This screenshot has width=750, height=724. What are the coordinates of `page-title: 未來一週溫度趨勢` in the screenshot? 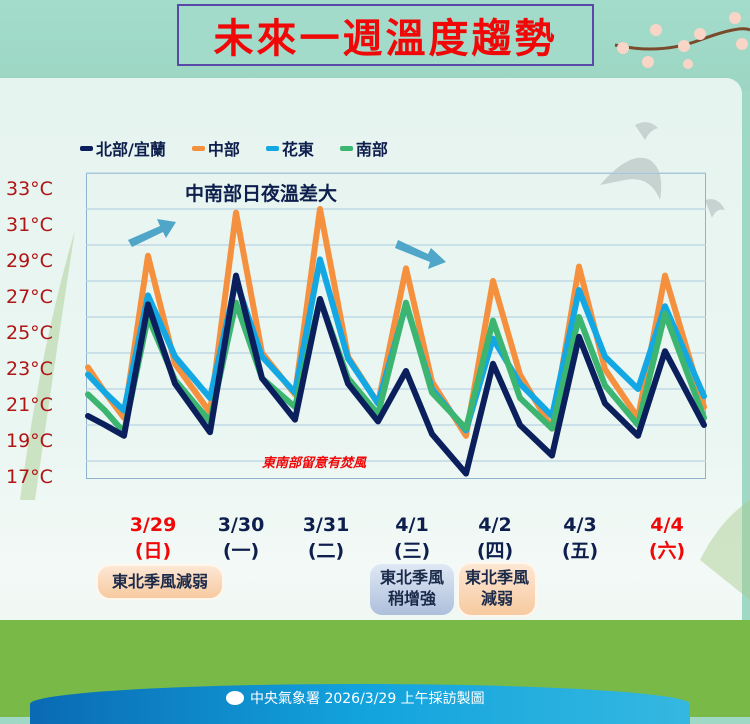 It's located at (385, 39).